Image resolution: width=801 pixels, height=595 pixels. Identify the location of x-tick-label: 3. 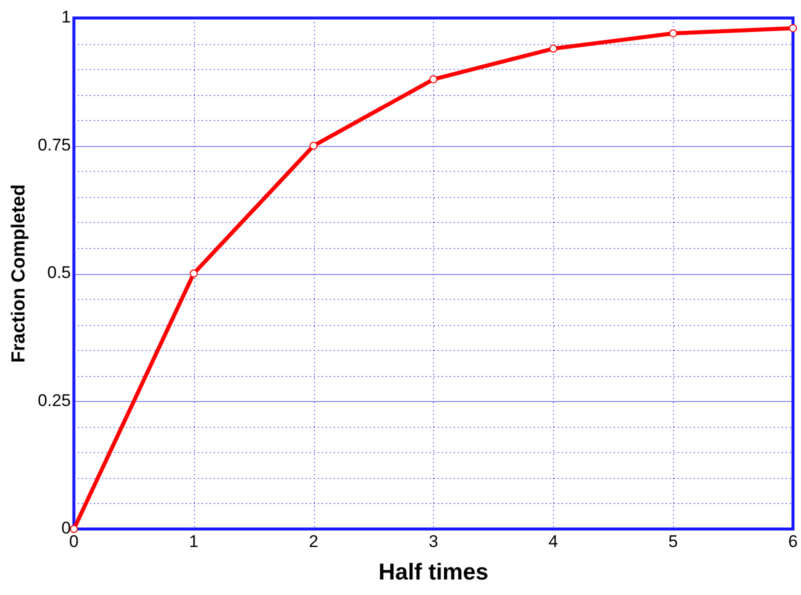
(433, 541).